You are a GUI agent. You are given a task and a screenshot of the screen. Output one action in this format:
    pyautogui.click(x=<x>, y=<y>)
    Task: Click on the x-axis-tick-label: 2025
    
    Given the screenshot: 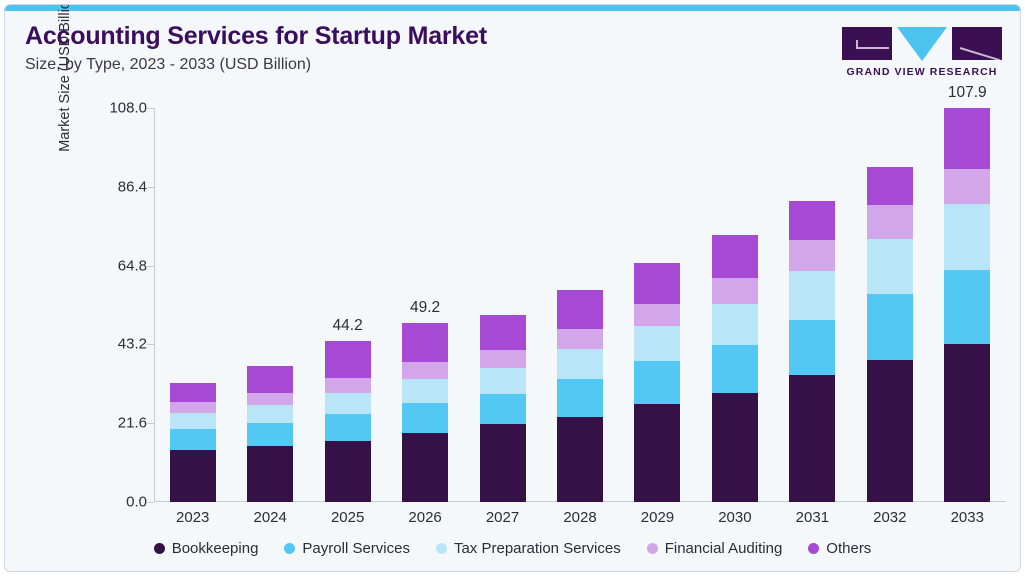 What is the action you would take?
    pyautogui.click(x=347, y=517)
    